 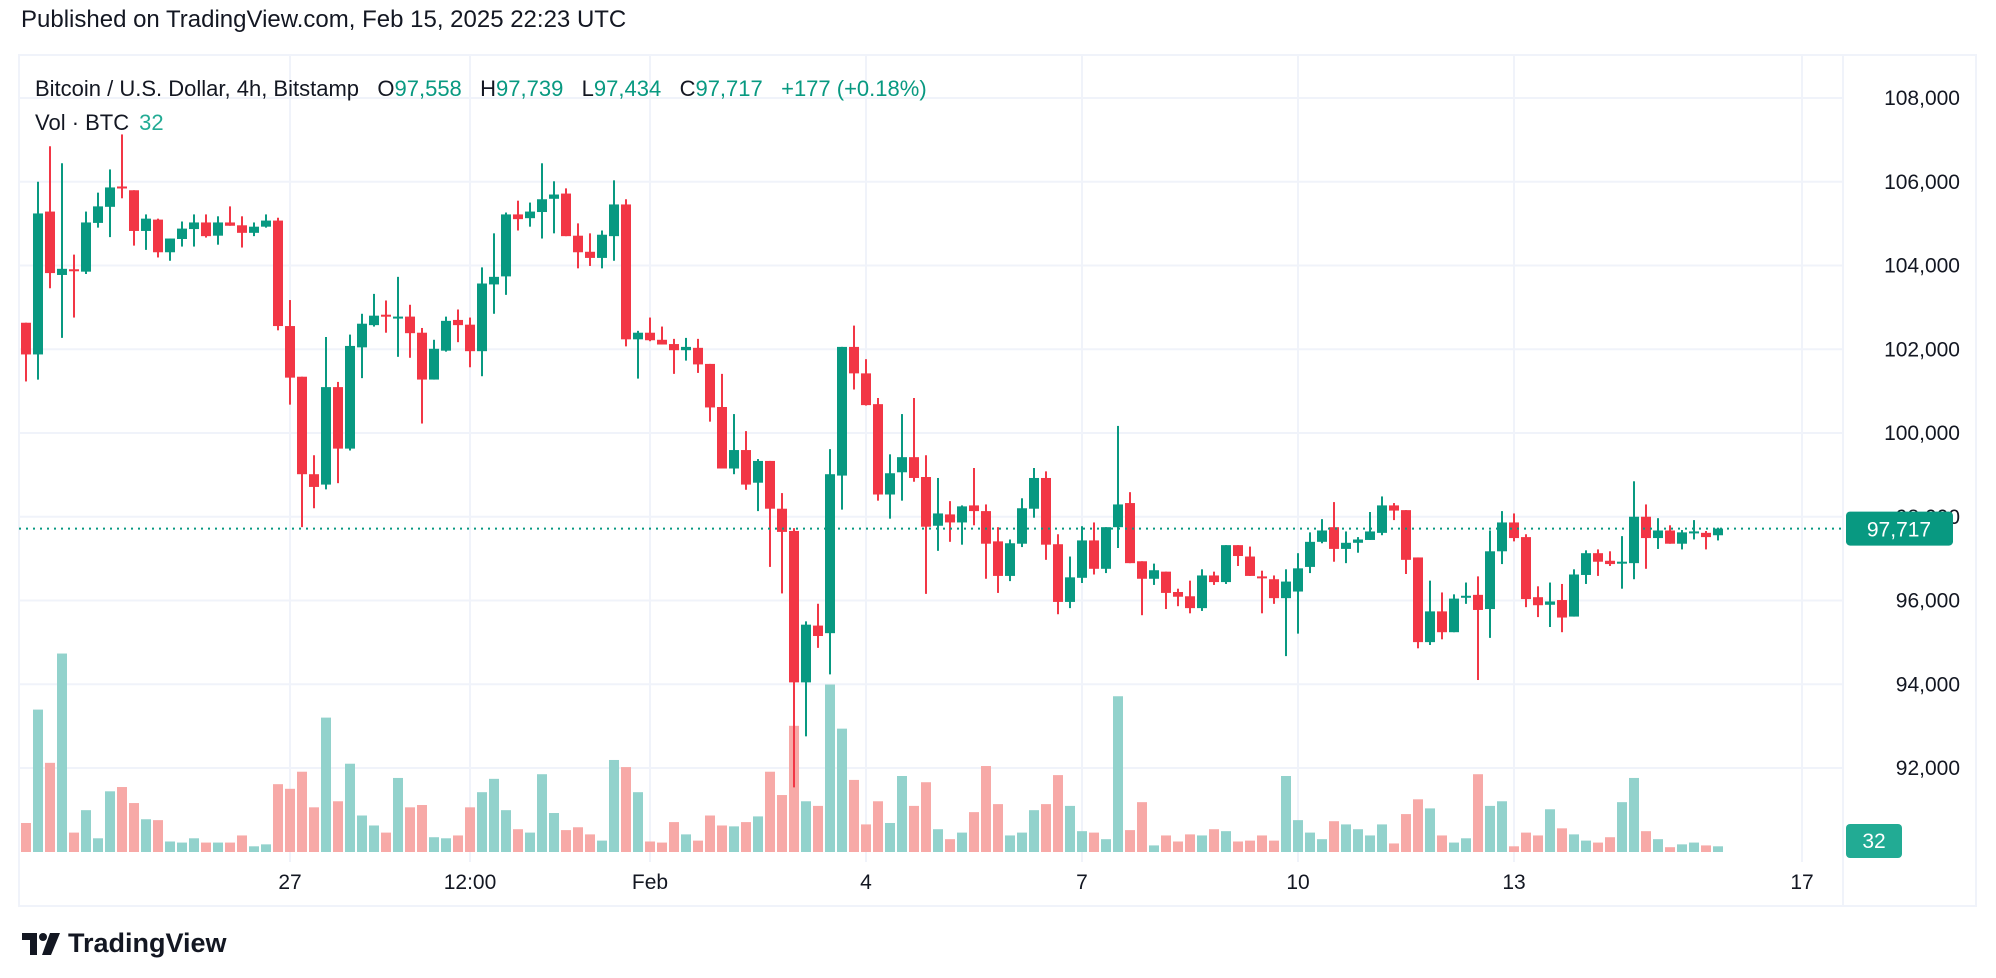 I want to click on tradingview-logo: TradingView, so click(x=124, y=943).